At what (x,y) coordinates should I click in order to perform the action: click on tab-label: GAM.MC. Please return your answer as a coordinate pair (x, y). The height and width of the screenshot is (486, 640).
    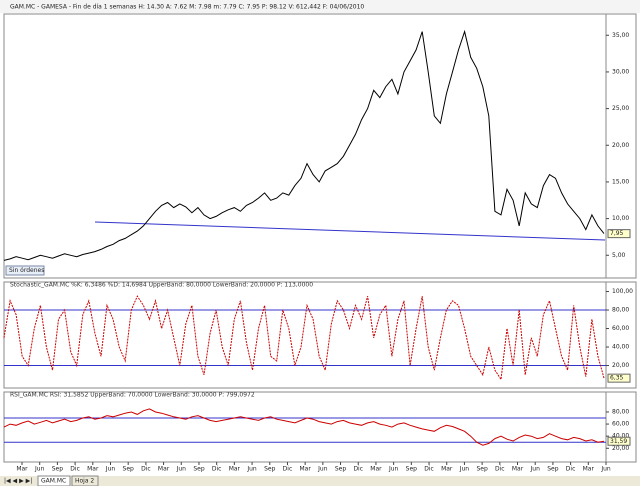
    Looking at the image, I should click on (53, 481).